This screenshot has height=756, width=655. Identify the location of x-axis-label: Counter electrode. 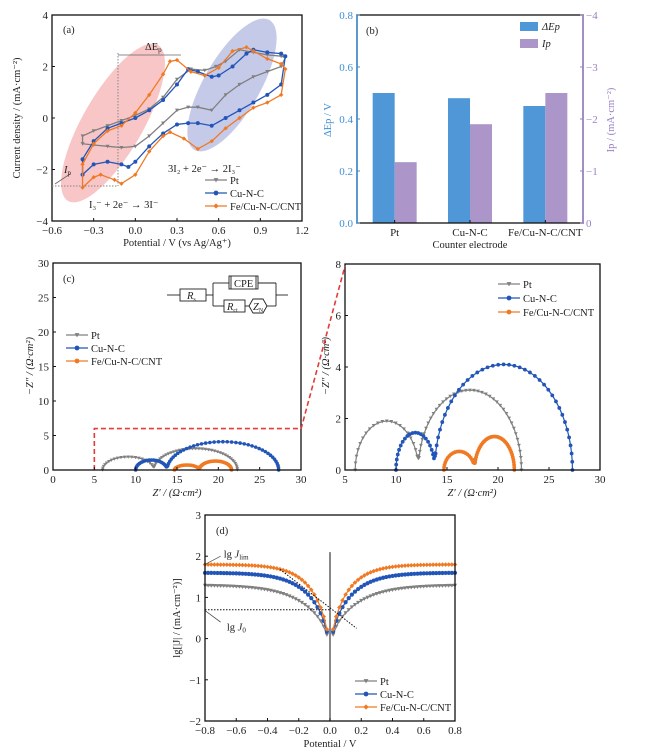
(470, 245).